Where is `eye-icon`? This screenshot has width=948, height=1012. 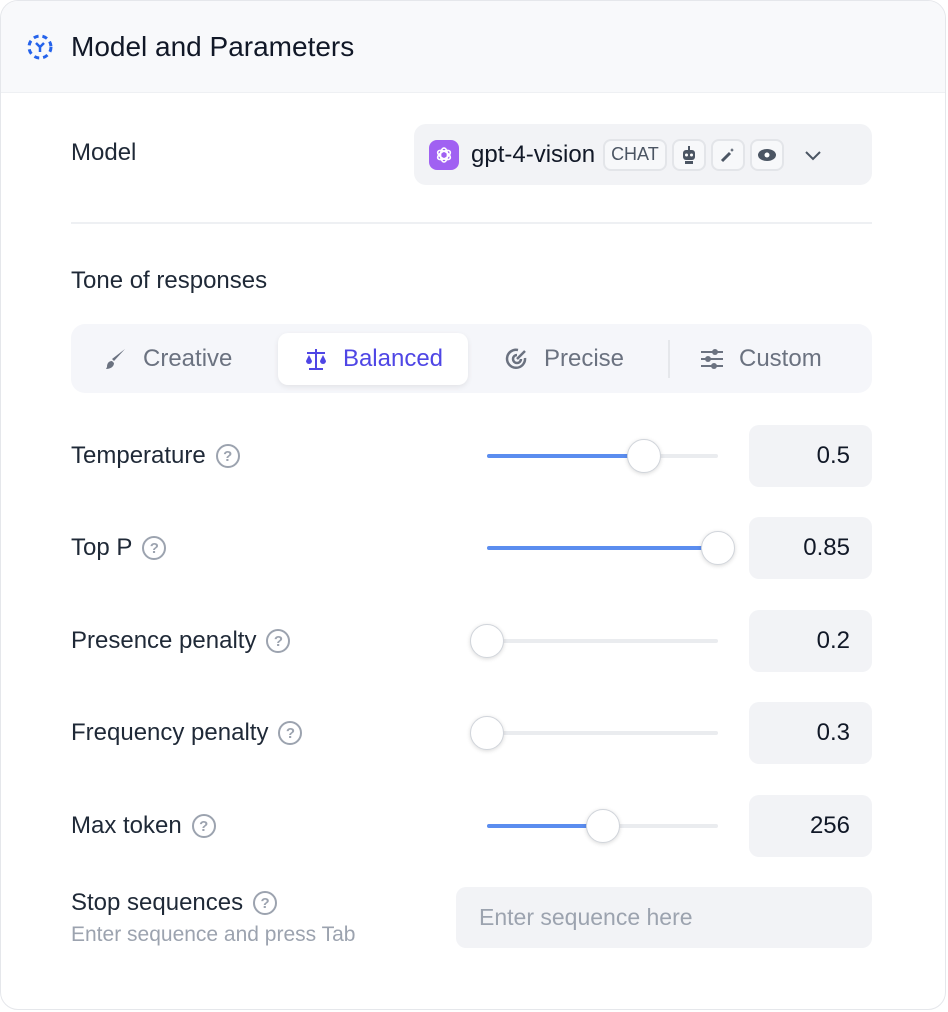 eye-icon is located at coordinates (766, 154).